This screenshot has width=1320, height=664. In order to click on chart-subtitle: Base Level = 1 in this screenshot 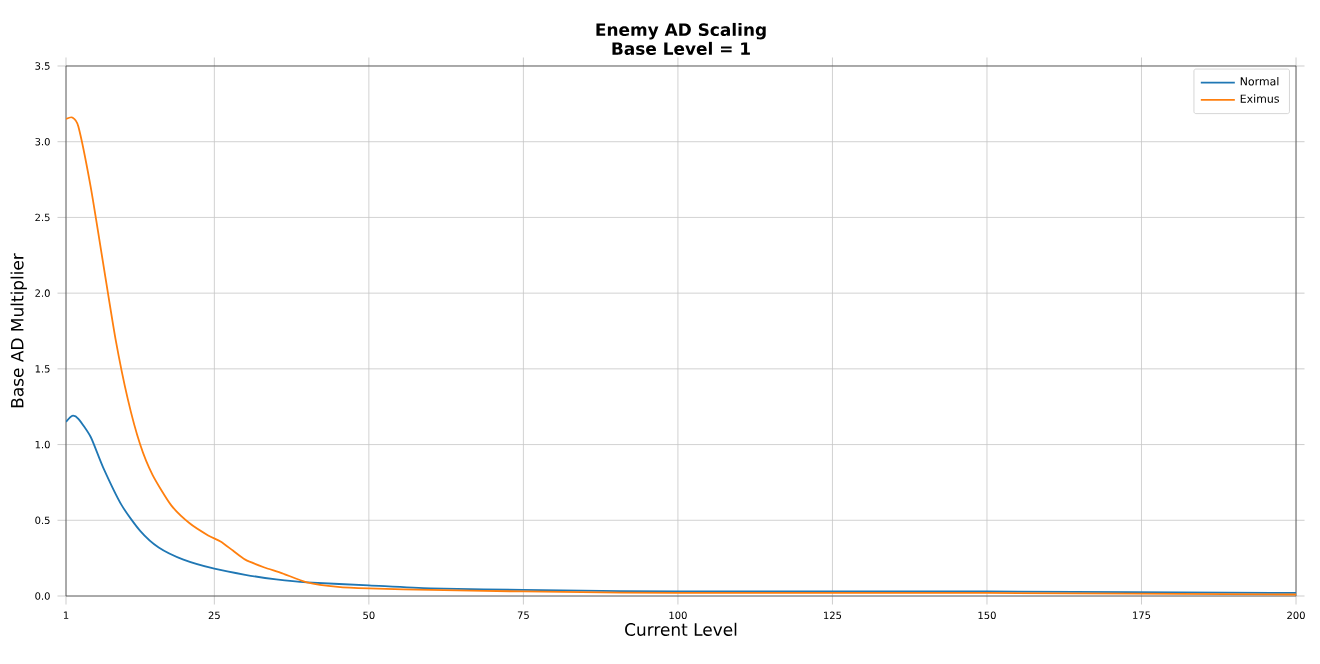, I will do `click(681, 48)`.